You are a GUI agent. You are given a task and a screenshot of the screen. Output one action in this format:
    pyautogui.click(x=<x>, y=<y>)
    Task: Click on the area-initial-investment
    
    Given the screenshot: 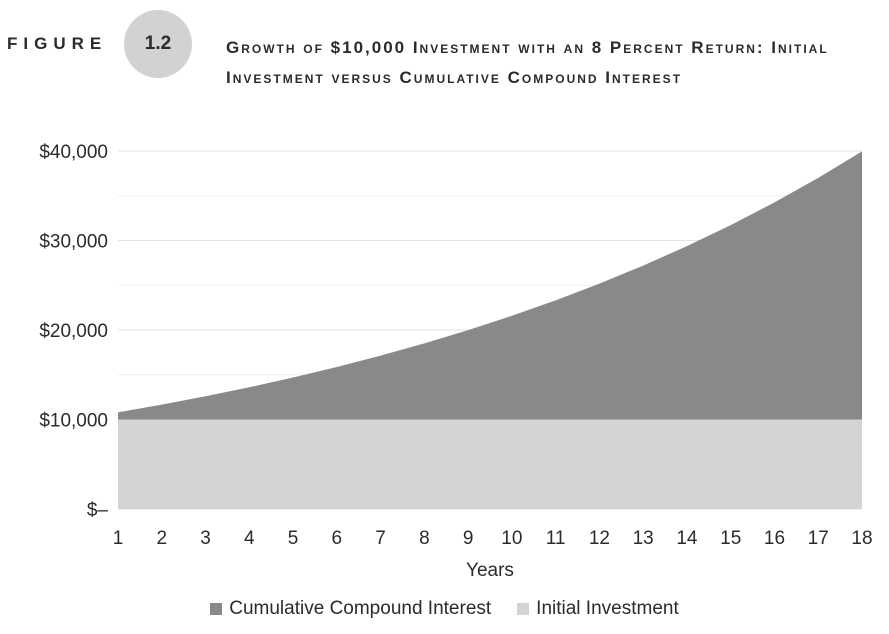 What is the action you would take?
    pyautogui.click(x=490, y=464)
    